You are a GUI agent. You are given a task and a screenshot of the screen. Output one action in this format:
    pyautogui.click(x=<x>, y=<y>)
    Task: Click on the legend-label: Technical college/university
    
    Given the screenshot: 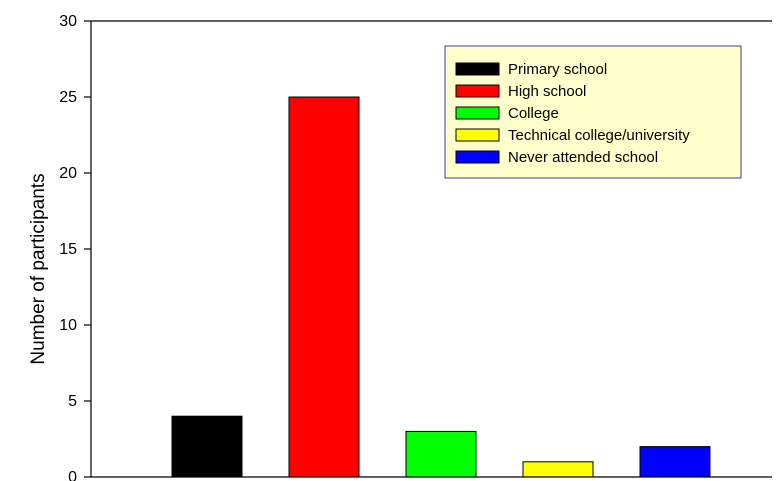 What is the action you would take?
    pyautogui.click(x=599, y=135)
    